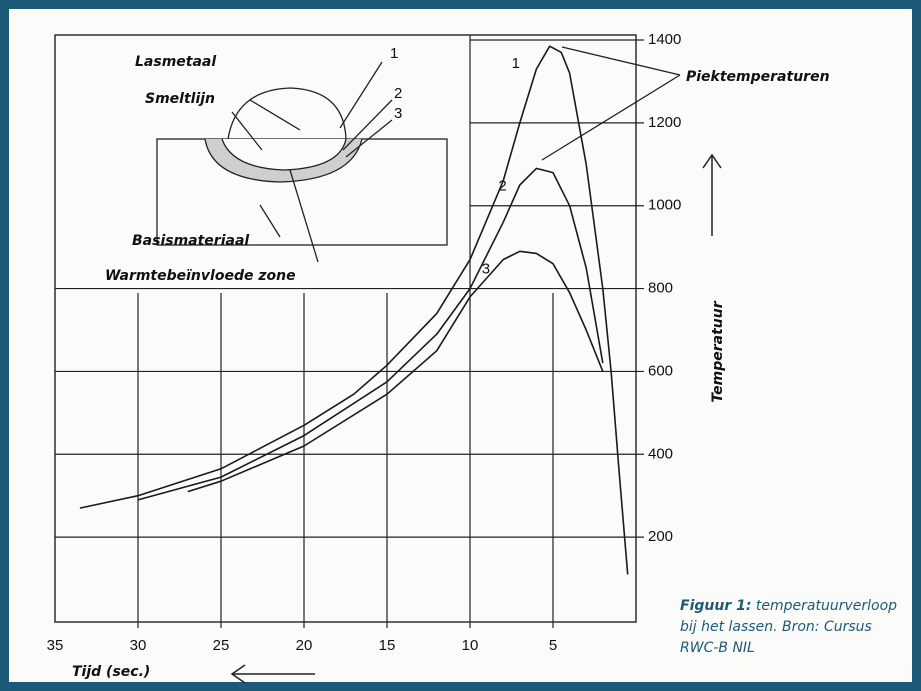  Describe the element at coordinates (398, 93) in the screenshot. I see `inset-number: 2` at that location.